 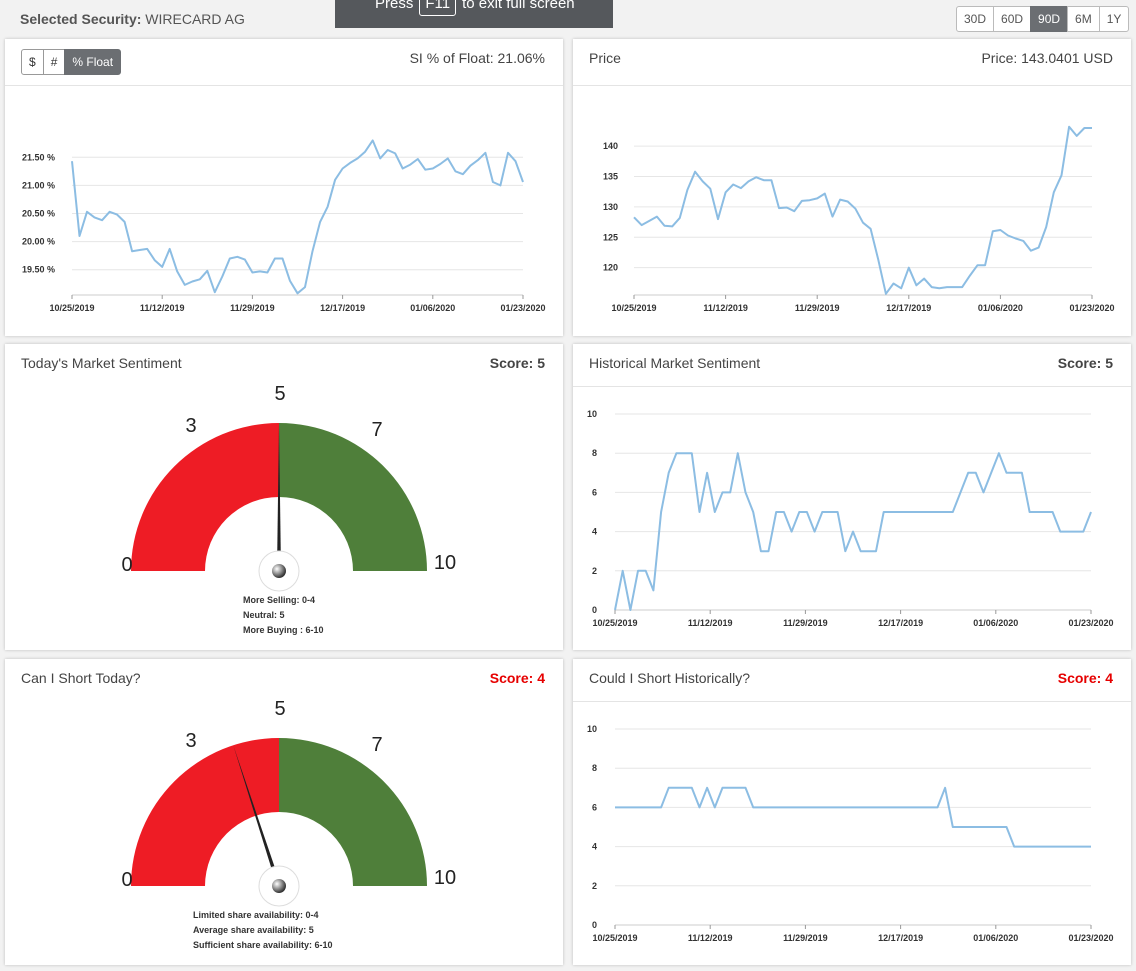 I want to click on gauge-legend-item: Sufficient share availability: 6-10, so click(x=263, y=945).